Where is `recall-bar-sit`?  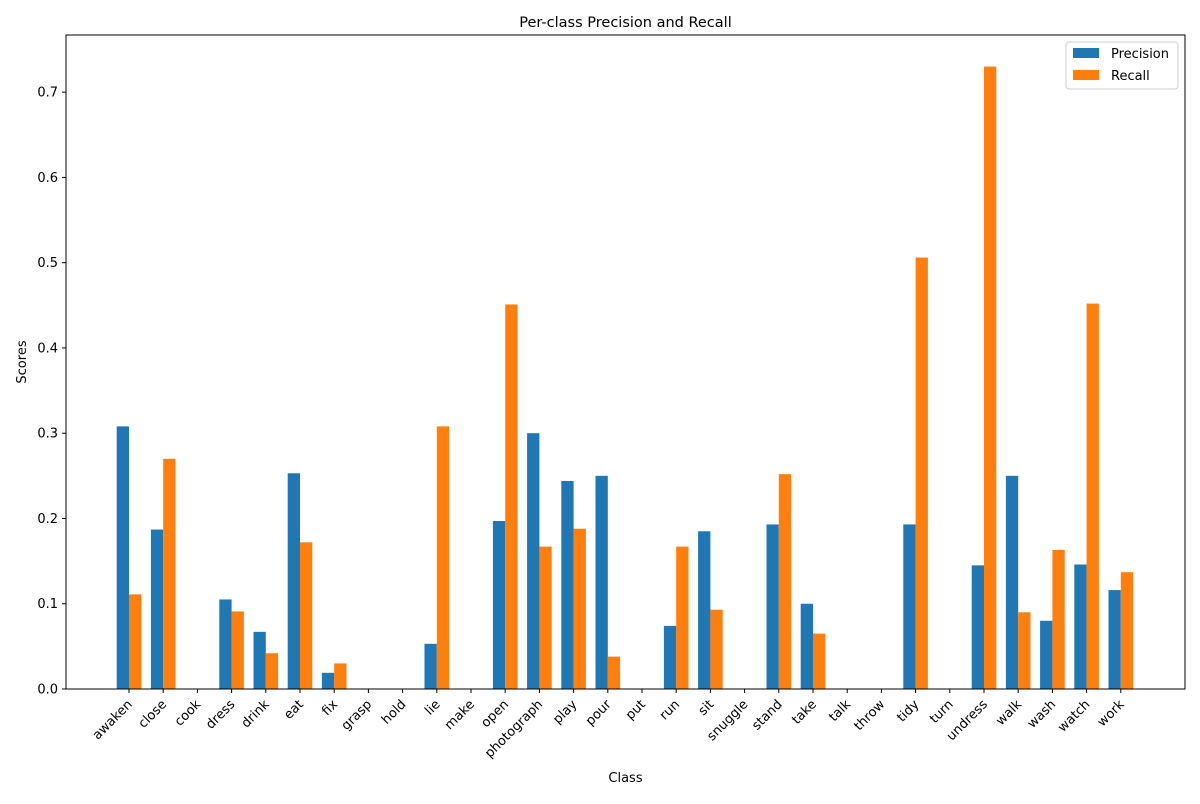
recall-bar-sit is located at coordinates (716, 649).